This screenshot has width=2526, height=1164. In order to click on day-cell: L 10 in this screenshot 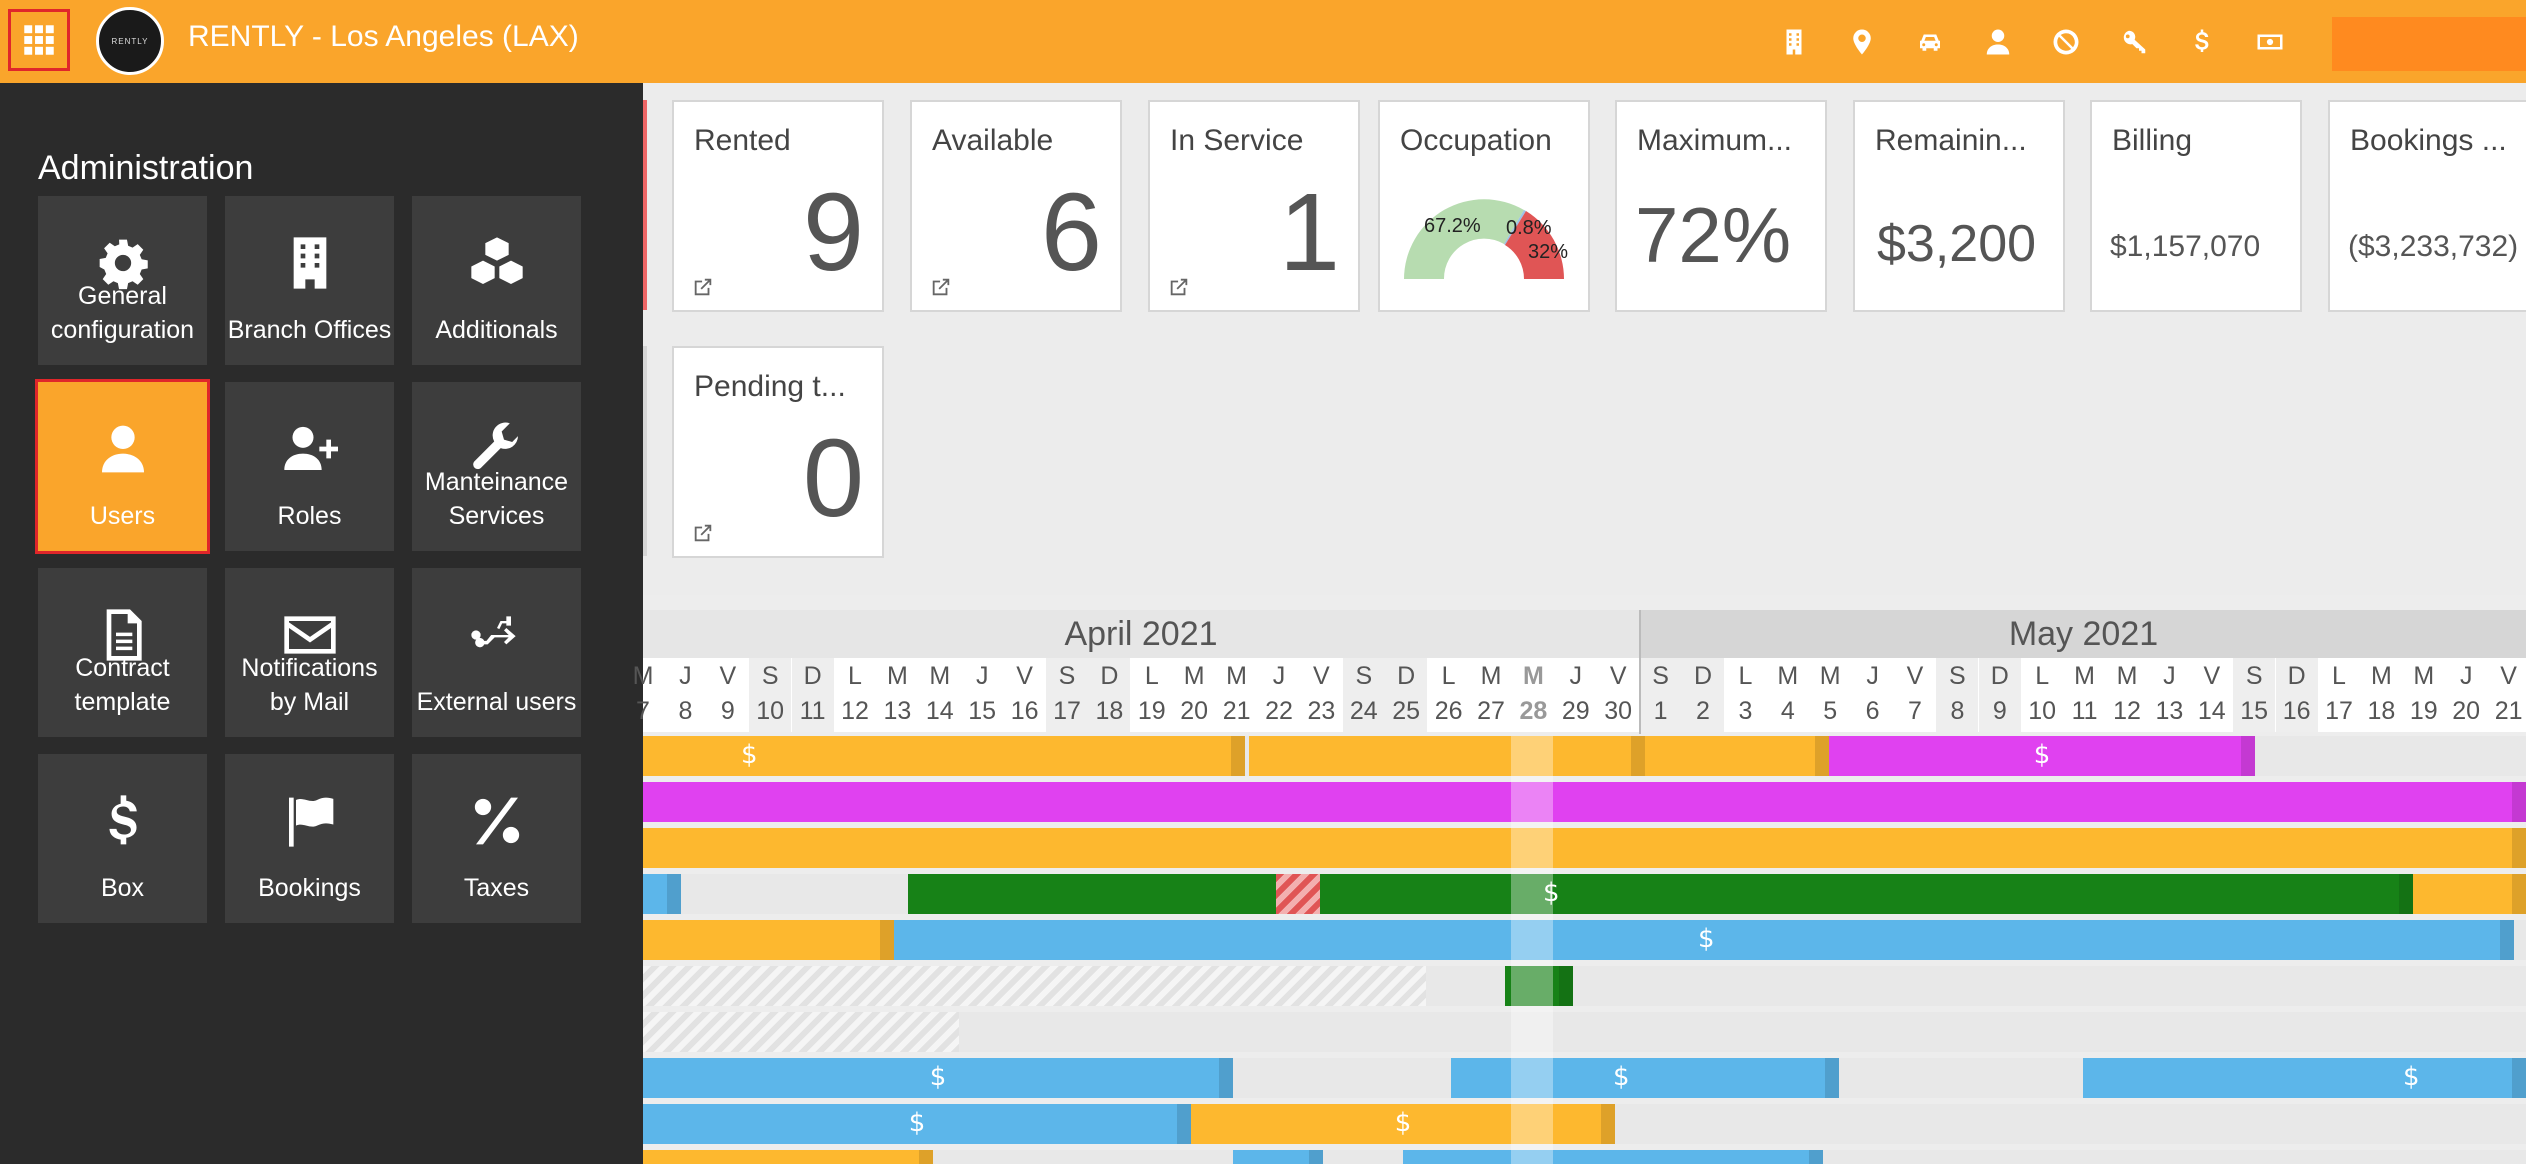, I will do `click(2042, 695)`.